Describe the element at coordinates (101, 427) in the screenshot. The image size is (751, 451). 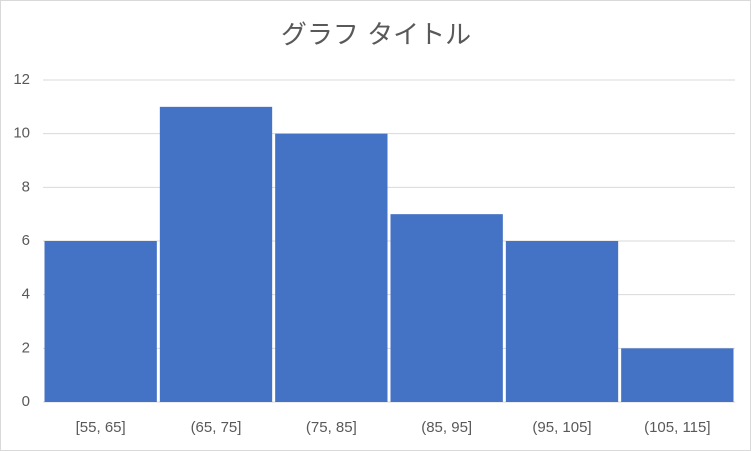
I see `x-tick-label: [55, 65]` at that location.